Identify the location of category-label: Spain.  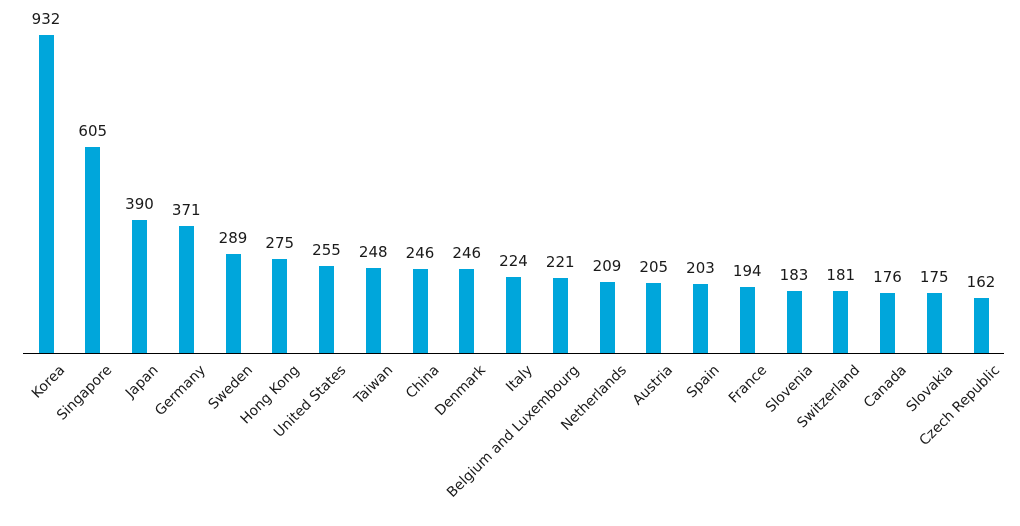
(704, 382).